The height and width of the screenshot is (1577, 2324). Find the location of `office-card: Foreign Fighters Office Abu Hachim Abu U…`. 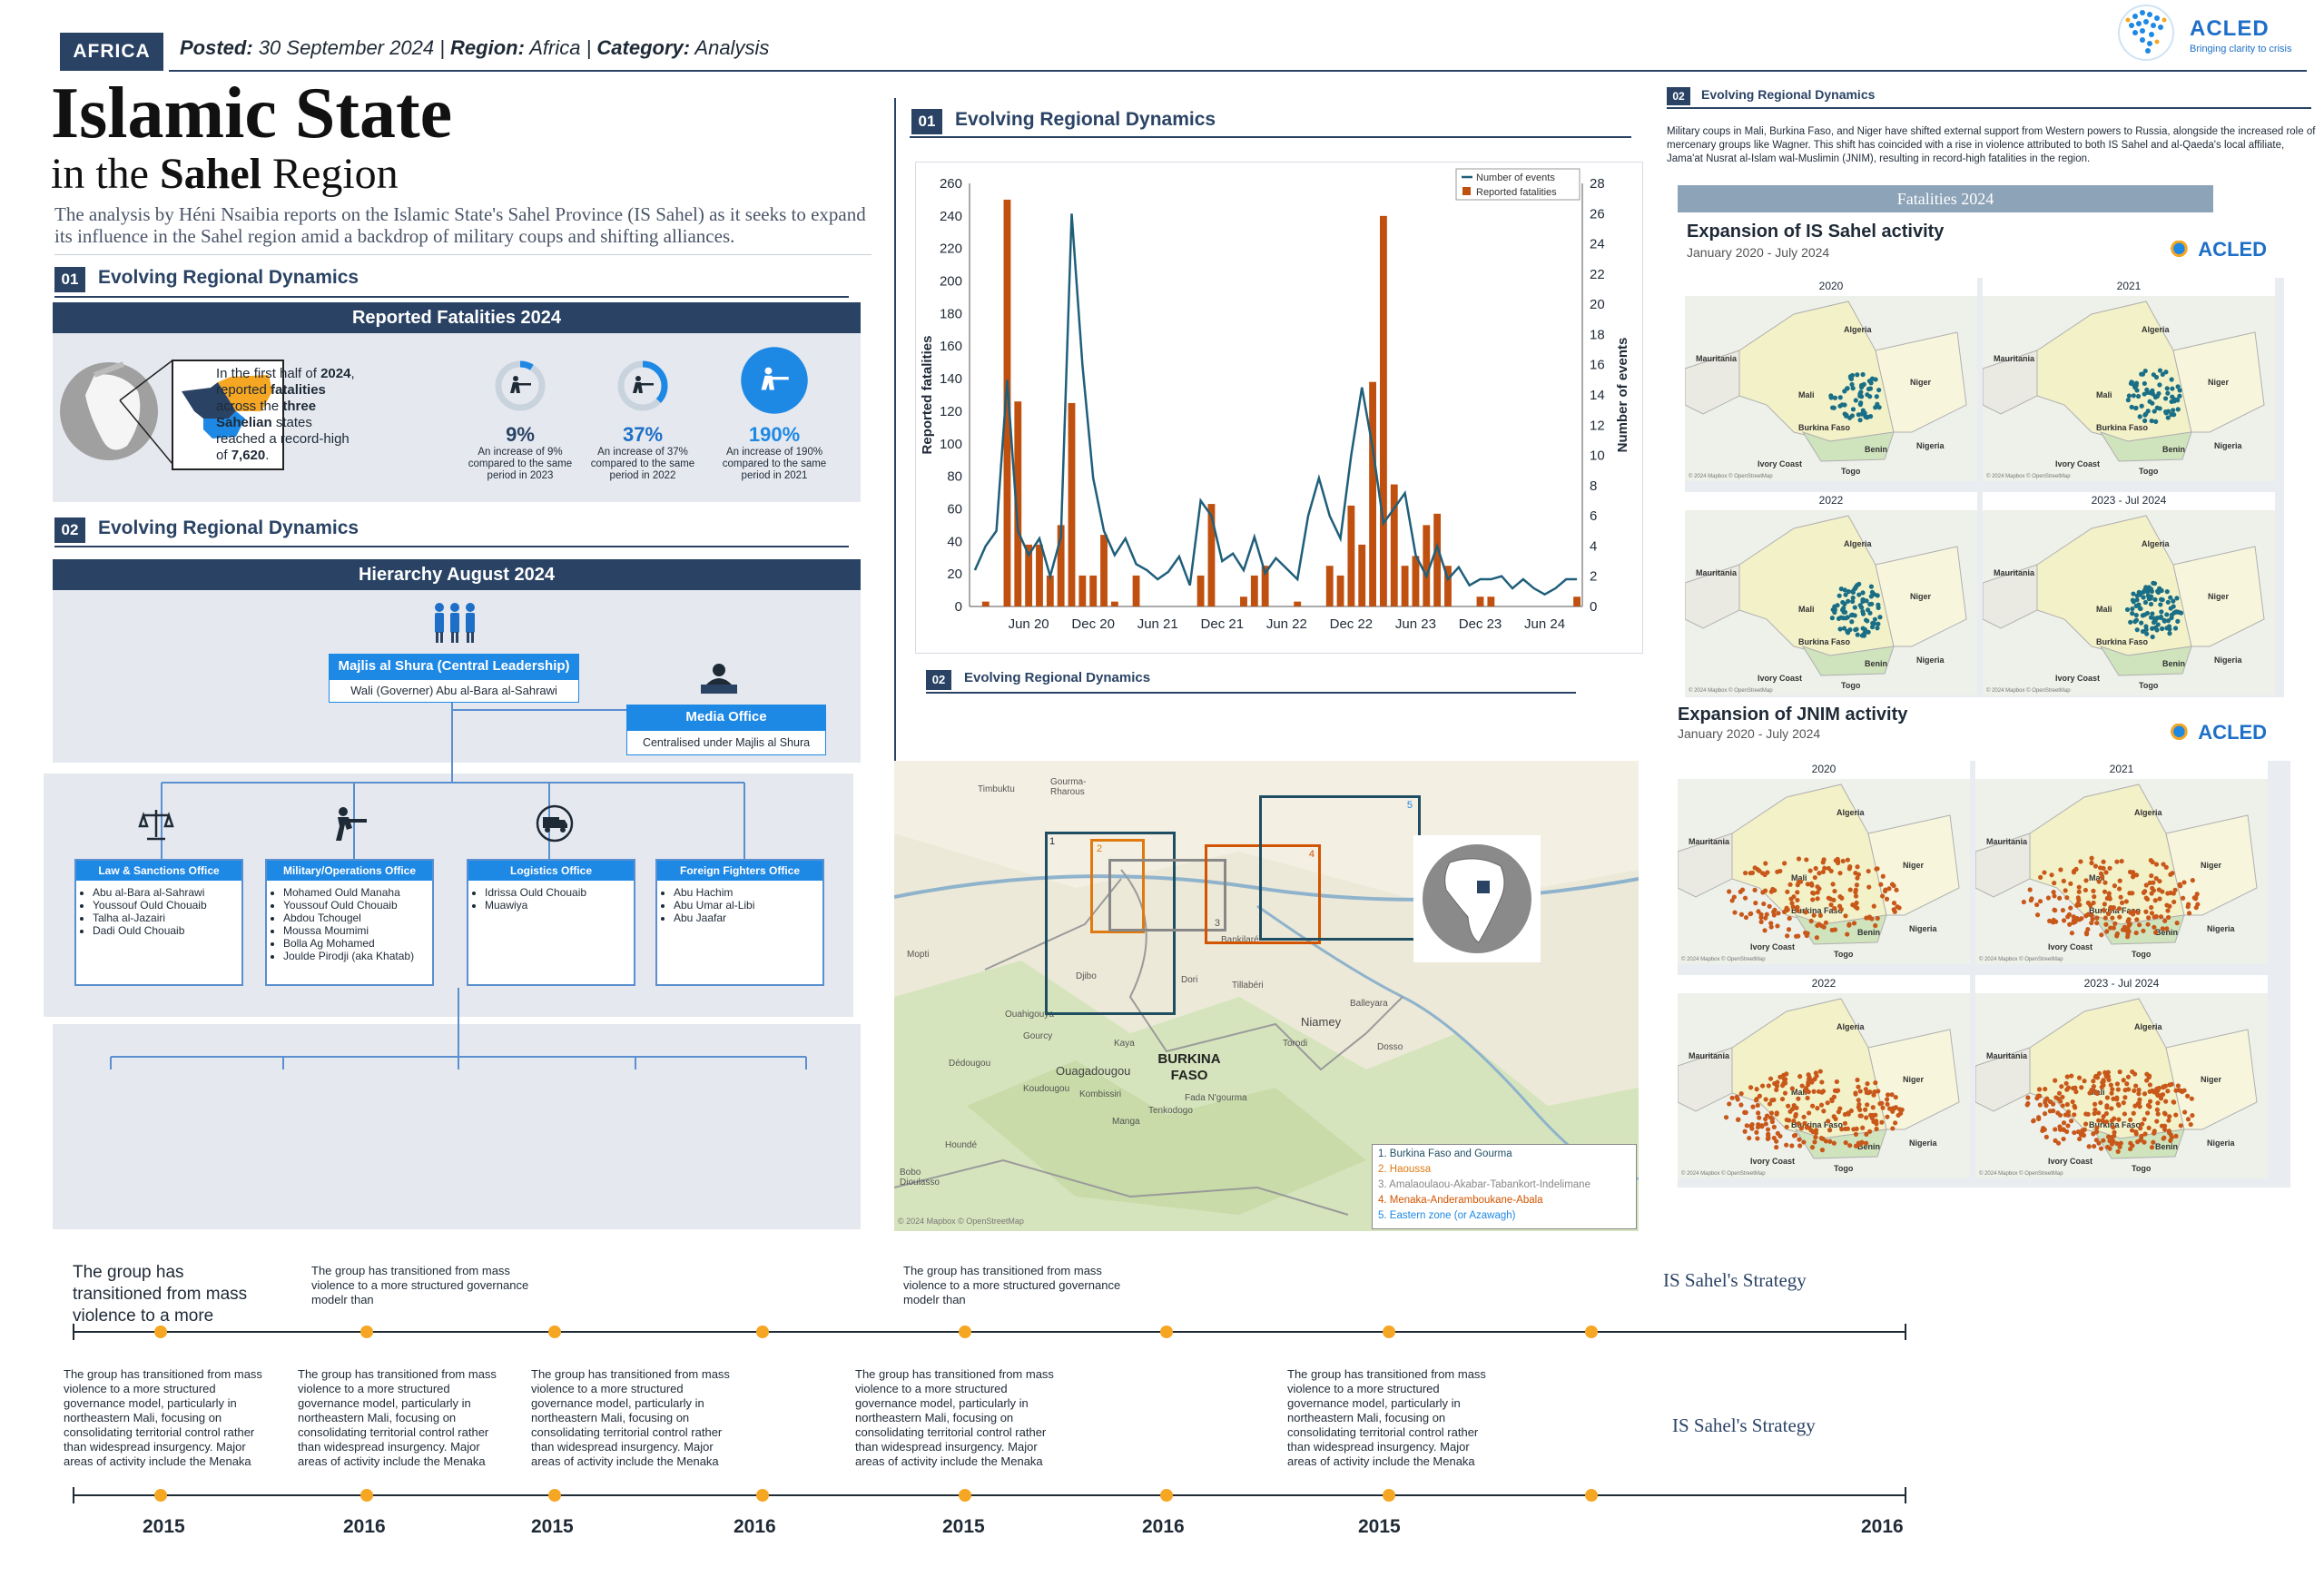

office-card: Foreign Fighters Office Abu Hachim Abu U… is located at coordinates (739, 923).